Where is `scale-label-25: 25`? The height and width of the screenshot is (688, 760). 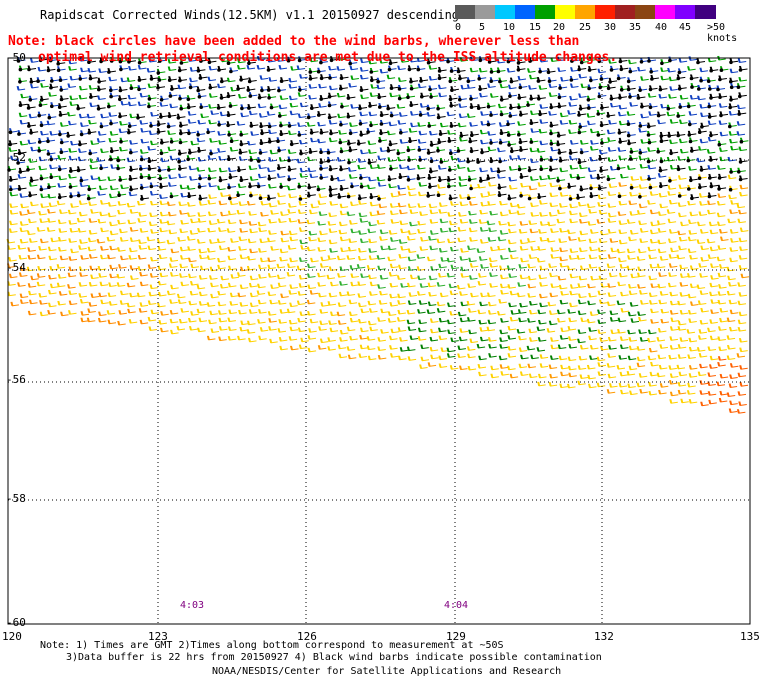
scale-label-25: 25 is located at coordinates (585, 27).